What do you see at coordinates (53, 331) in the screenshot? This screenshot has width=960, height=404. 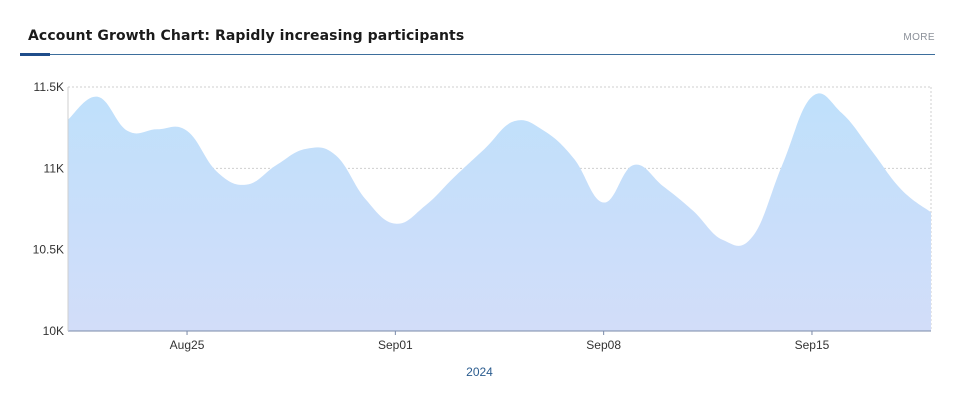 I see `y-tick-label: 10K` at bounding box center [53, 331].